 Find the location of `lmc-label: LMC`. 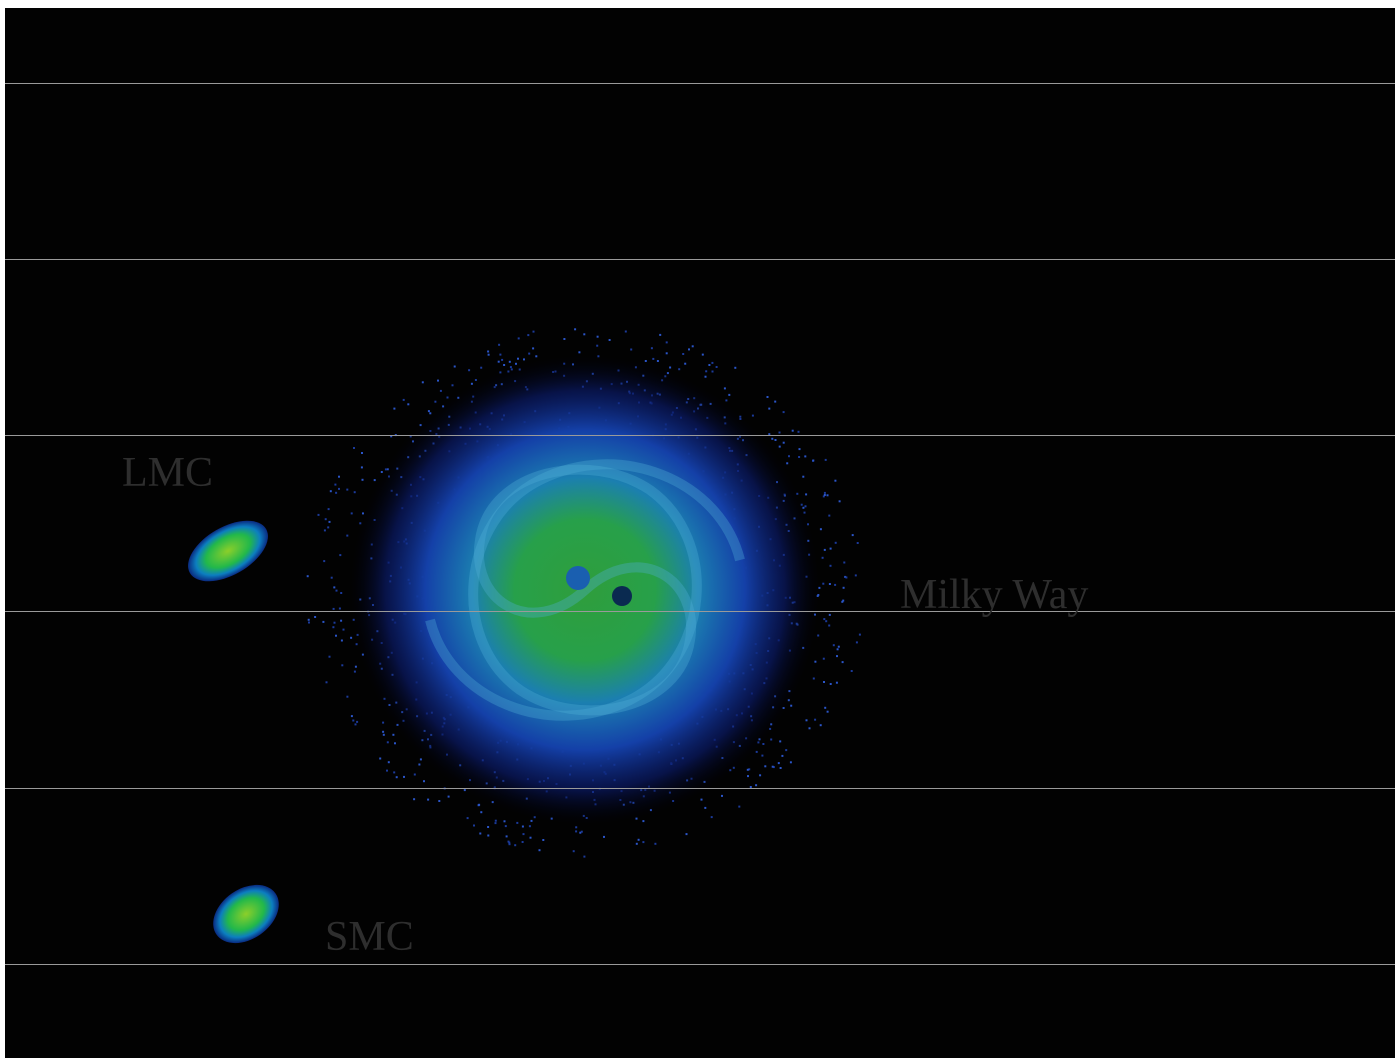

lmc-label: LMC is located at coordinates (167, 473).